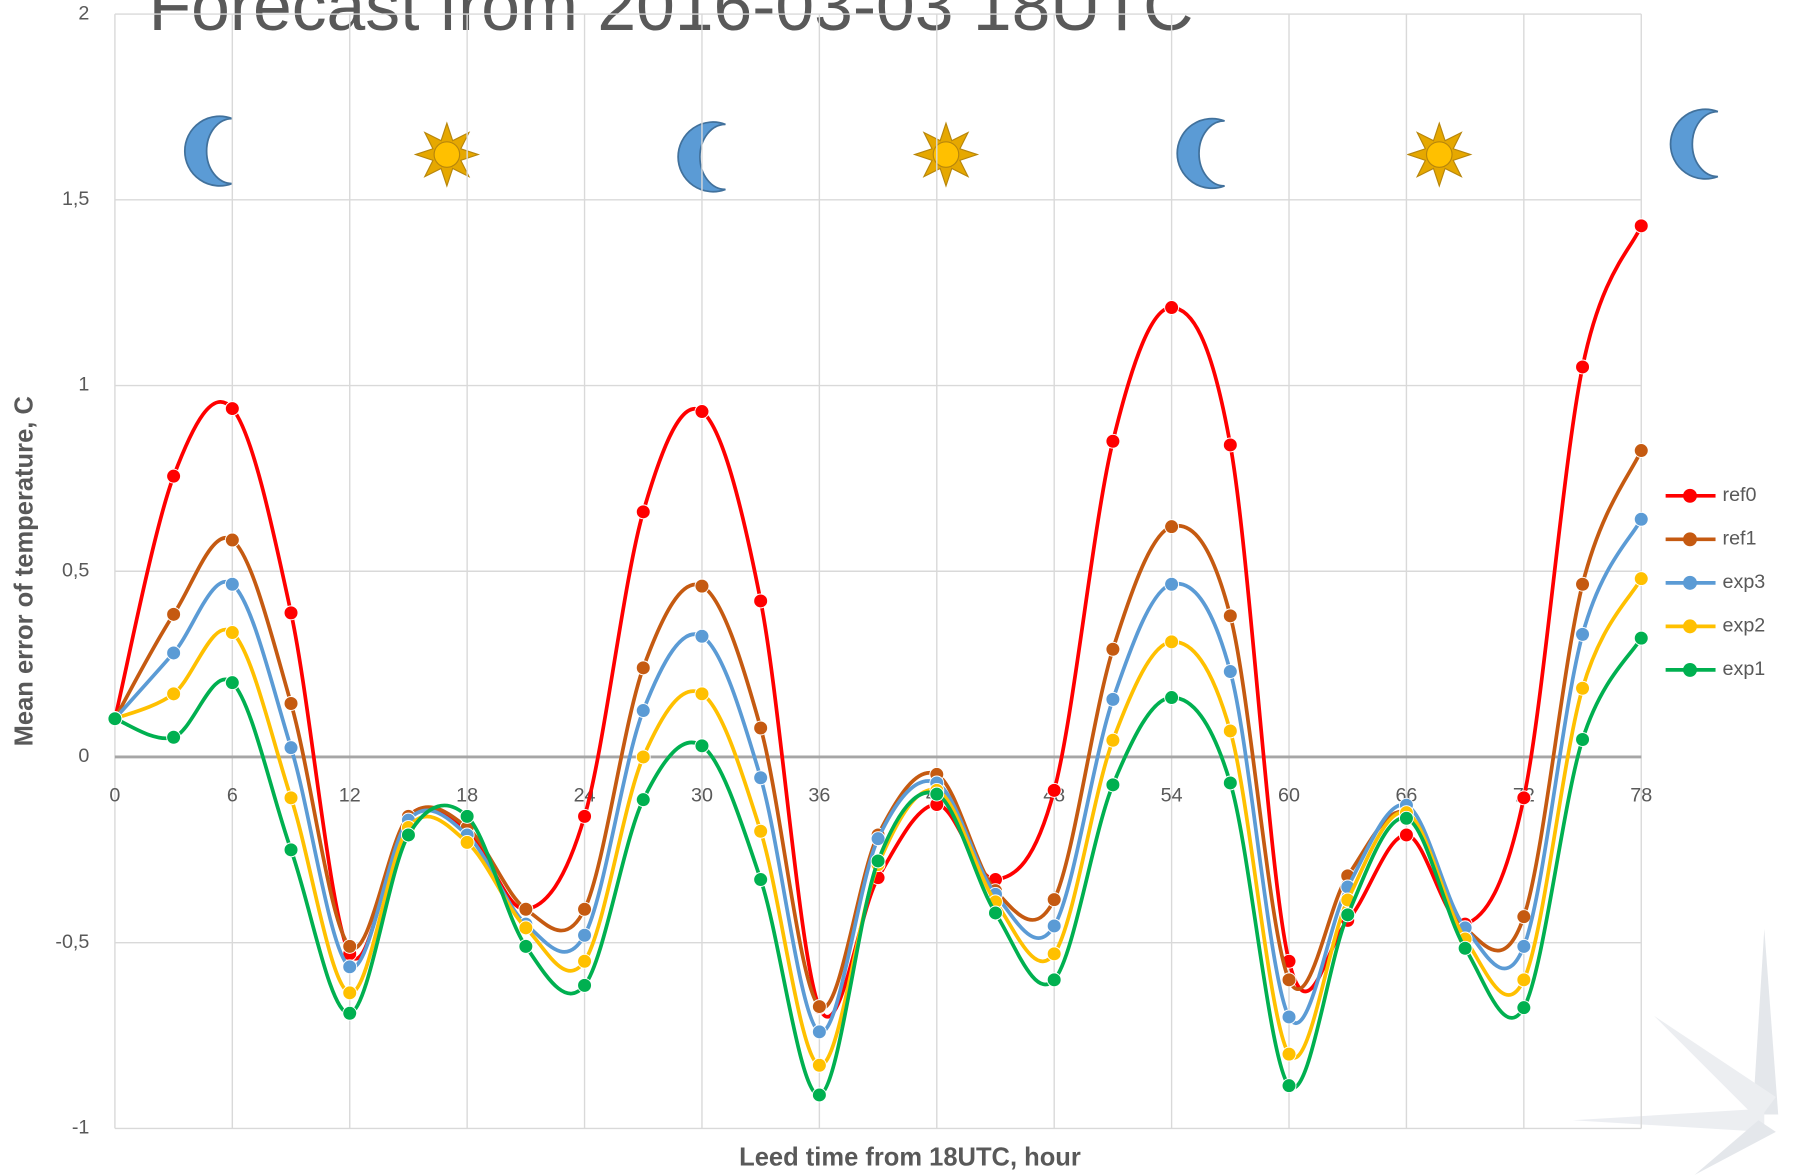 The width and height of the screenshot is (1820, 1175). Describe the element at coordinates (702, 796) in the screenshot. I see `x-tick-label: 30` at that location.